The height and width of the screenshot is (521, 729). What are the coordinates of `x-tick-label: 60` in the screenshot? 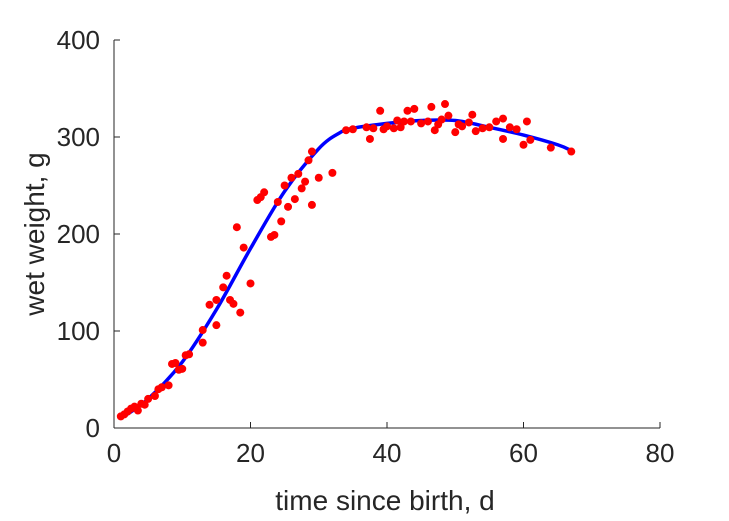 It's located at (523, 453).